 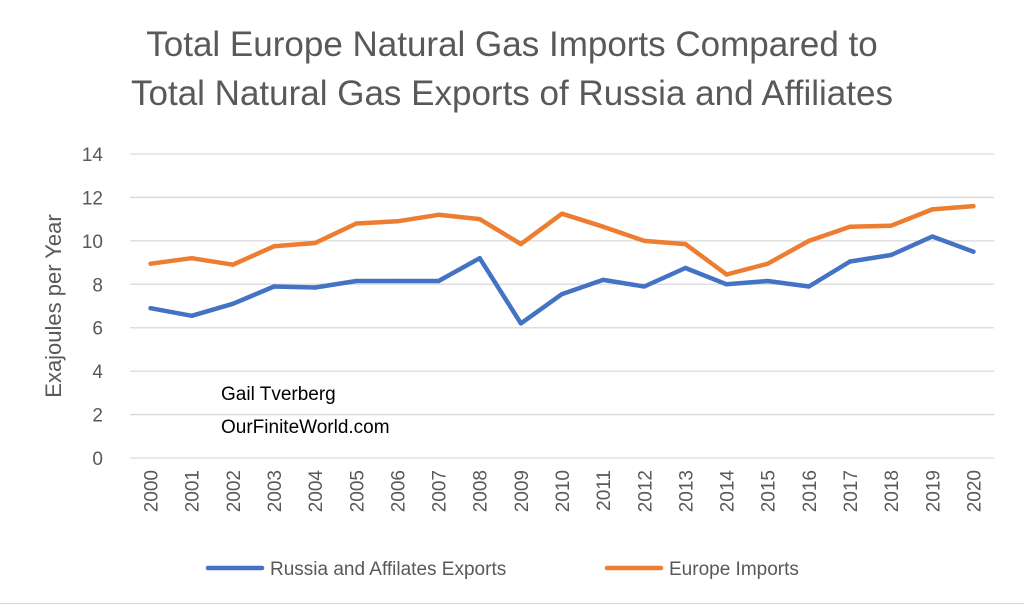 What do you see at coordinates (93, 155) in the screenshot?
I see `y-tick-label: 14` at bounding box center [93, 155].